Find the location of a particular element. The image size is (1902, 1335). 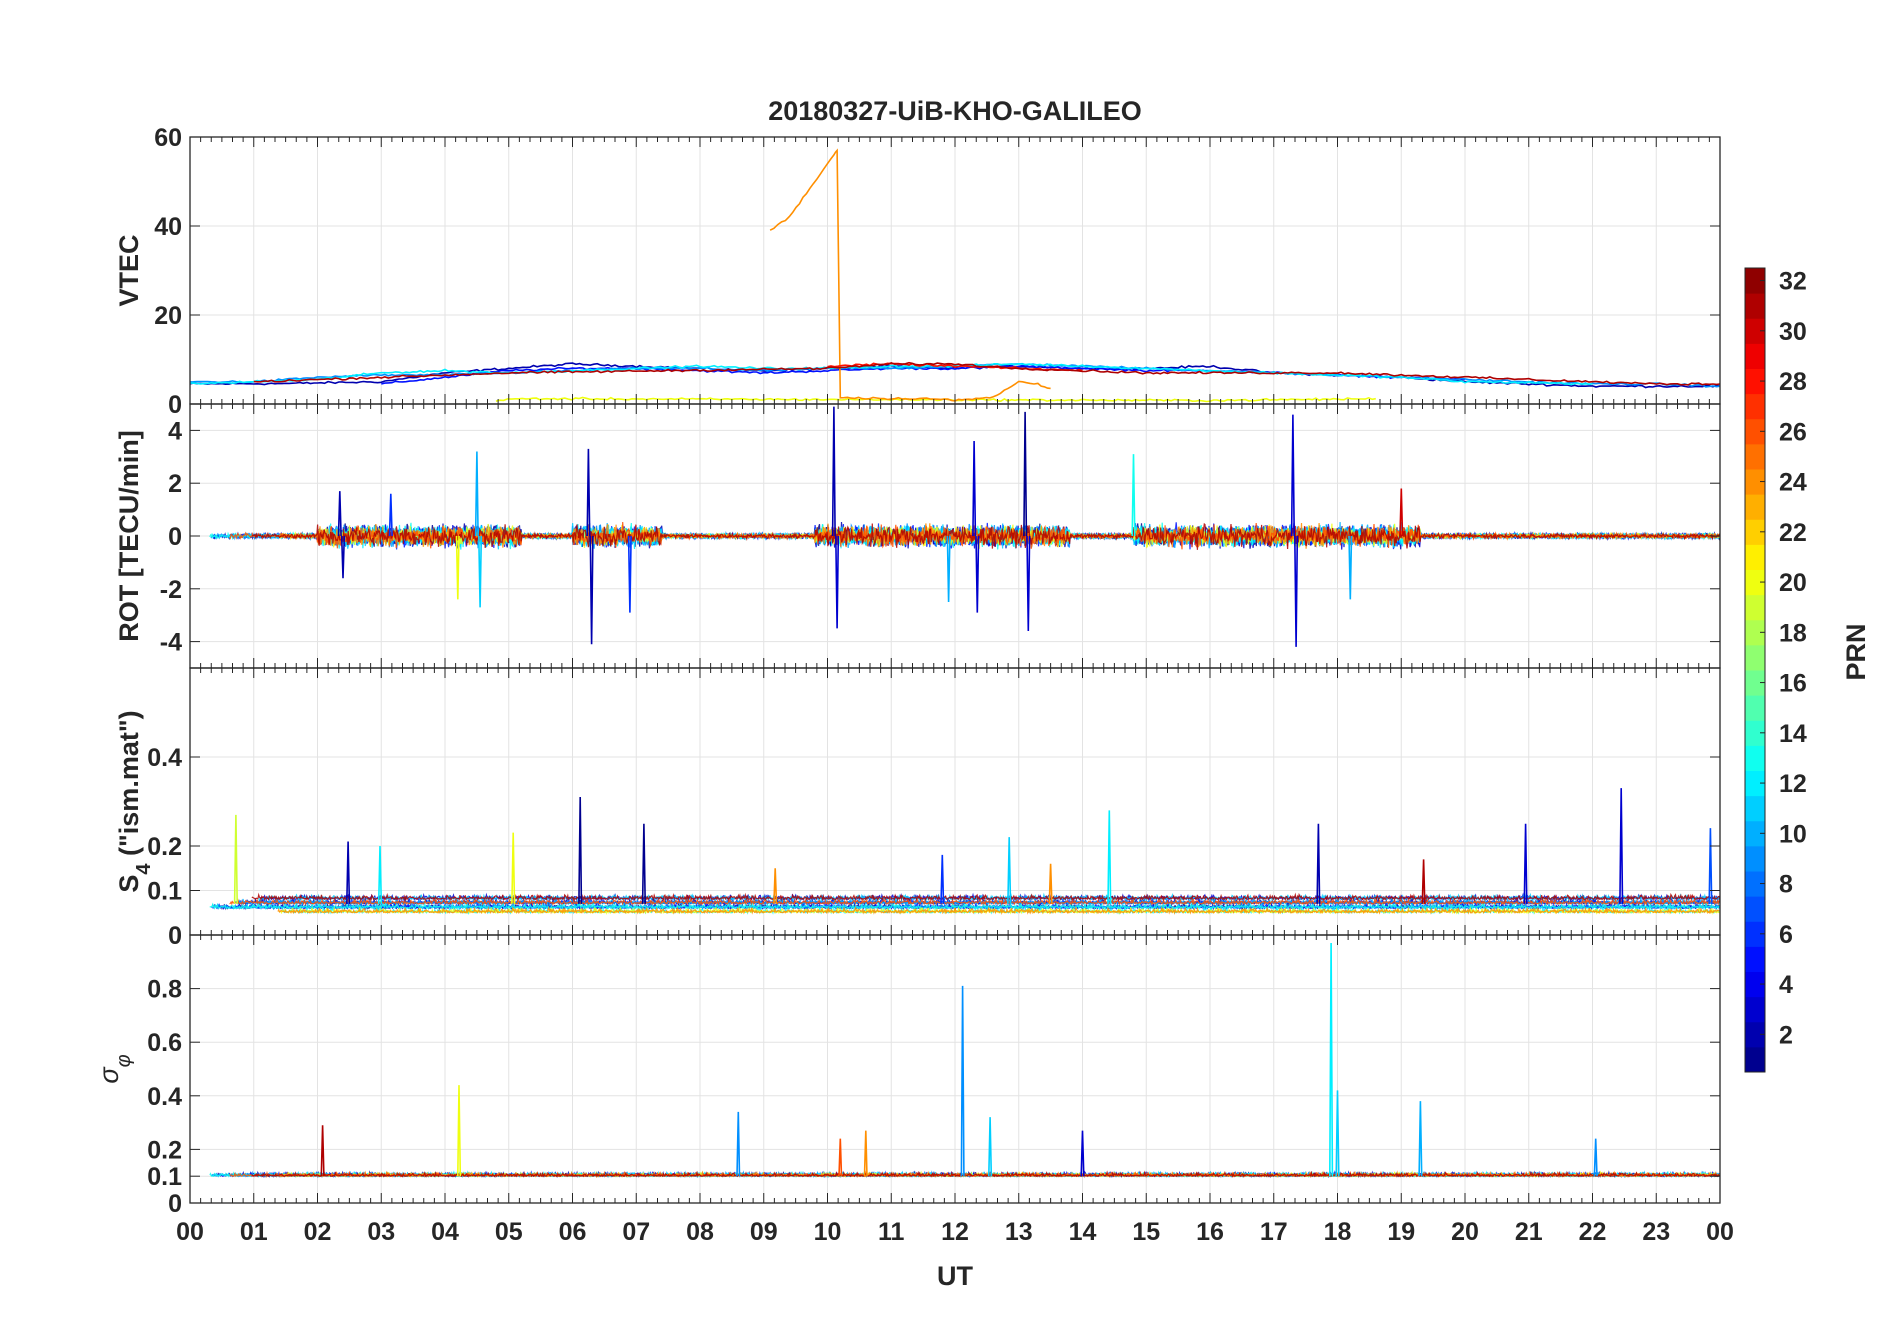

x-axis-label: UT is located at coordinates (955, 1276).